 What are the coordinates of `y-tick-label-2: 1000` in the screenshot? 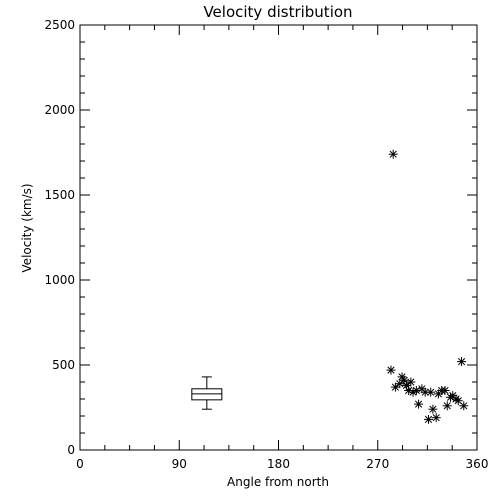 It's located at (59, 280).